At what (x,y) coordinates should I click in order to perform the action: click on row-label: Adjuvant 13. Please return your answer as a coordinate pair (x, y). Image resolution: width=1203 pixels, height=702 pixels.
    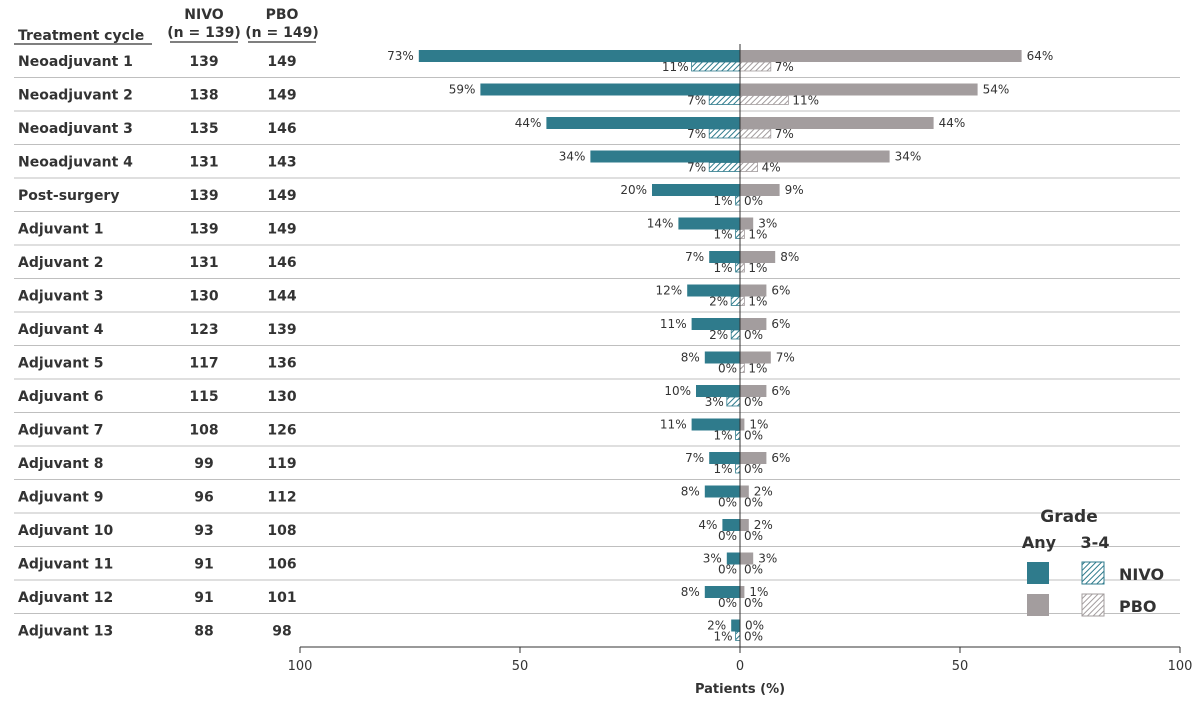
    Looking at the image, I should click on (65, 631).